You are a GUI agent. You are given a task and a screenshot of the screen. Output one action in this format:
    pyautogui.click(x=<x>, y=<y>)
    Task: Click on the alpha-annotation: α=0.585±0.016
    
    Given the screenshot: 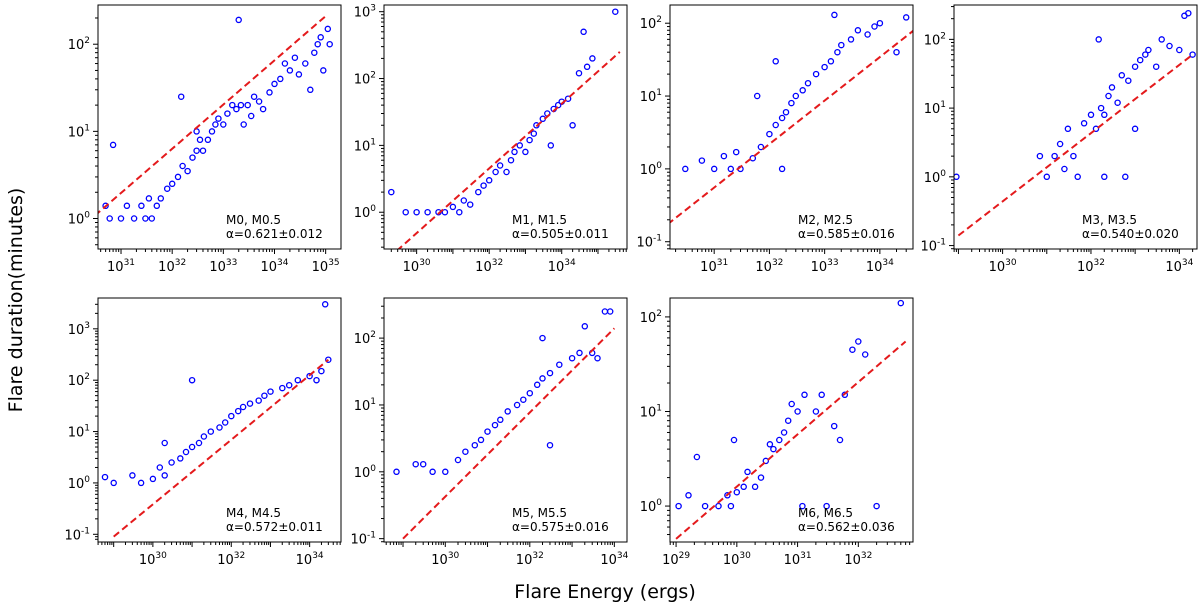 What is the action you would take?
    pyautogui.click(x=846, y=234)
    